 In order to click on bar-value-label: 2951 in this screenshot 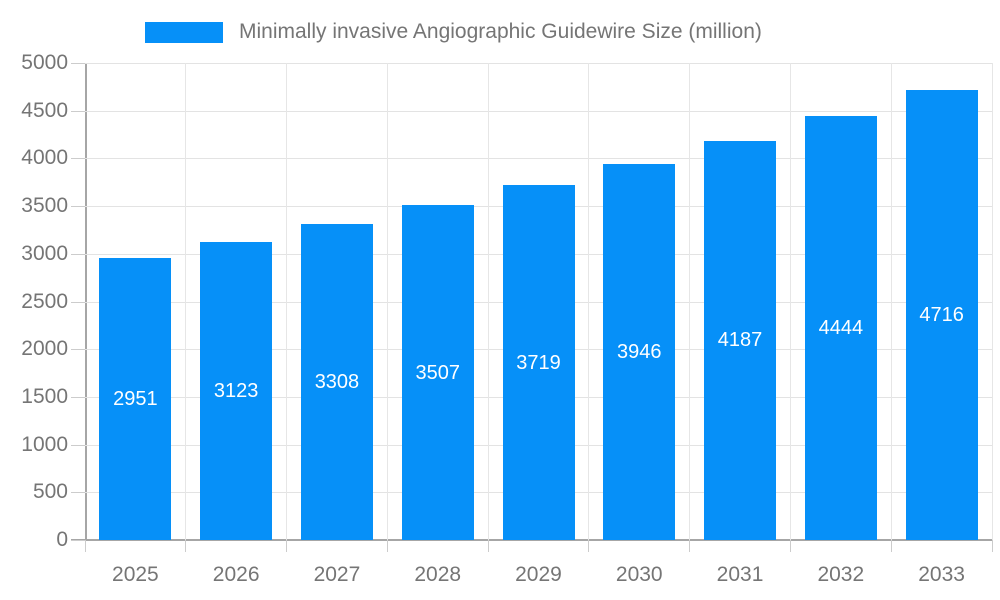, I will do `click(135, 399)`.